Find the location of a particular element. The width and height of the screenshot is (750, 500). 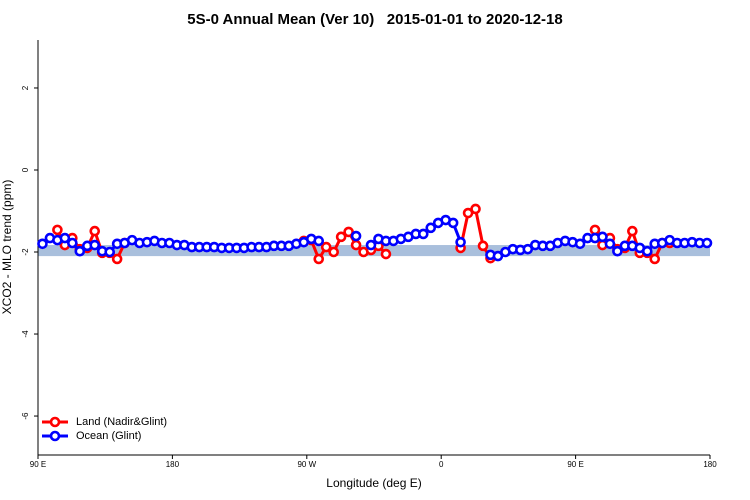

legend-label: Land (Nadir&Glint) is located at coordinates (121, 422).